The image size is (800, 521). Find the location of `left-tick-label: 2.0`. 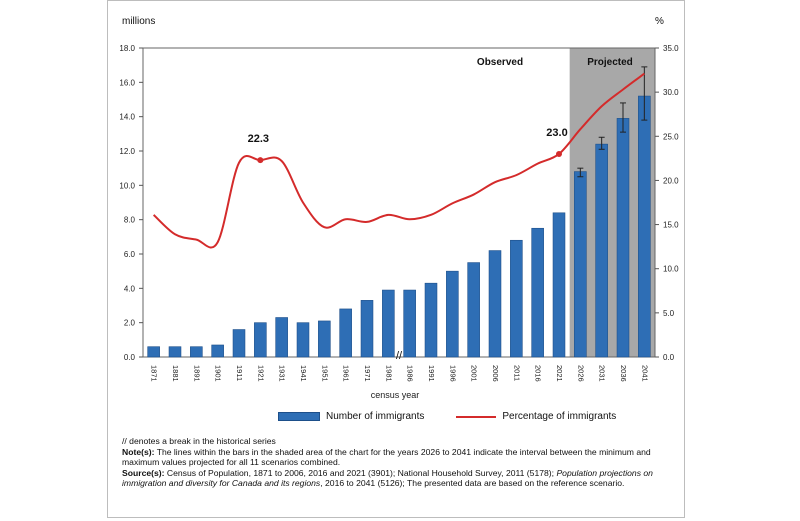

left-tick-label: 2.0 is located at coordinates (130, 323).